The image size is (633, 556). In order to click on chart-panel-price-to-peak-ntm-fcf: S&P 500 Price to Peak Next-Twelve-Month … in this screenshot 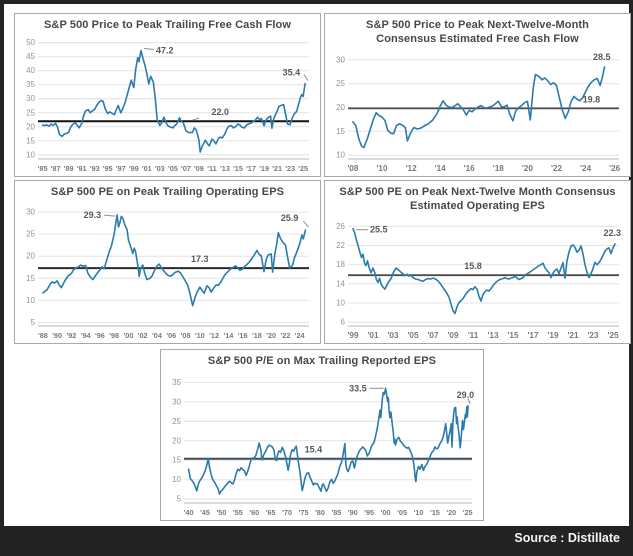, I will do `click(477, 95)`.